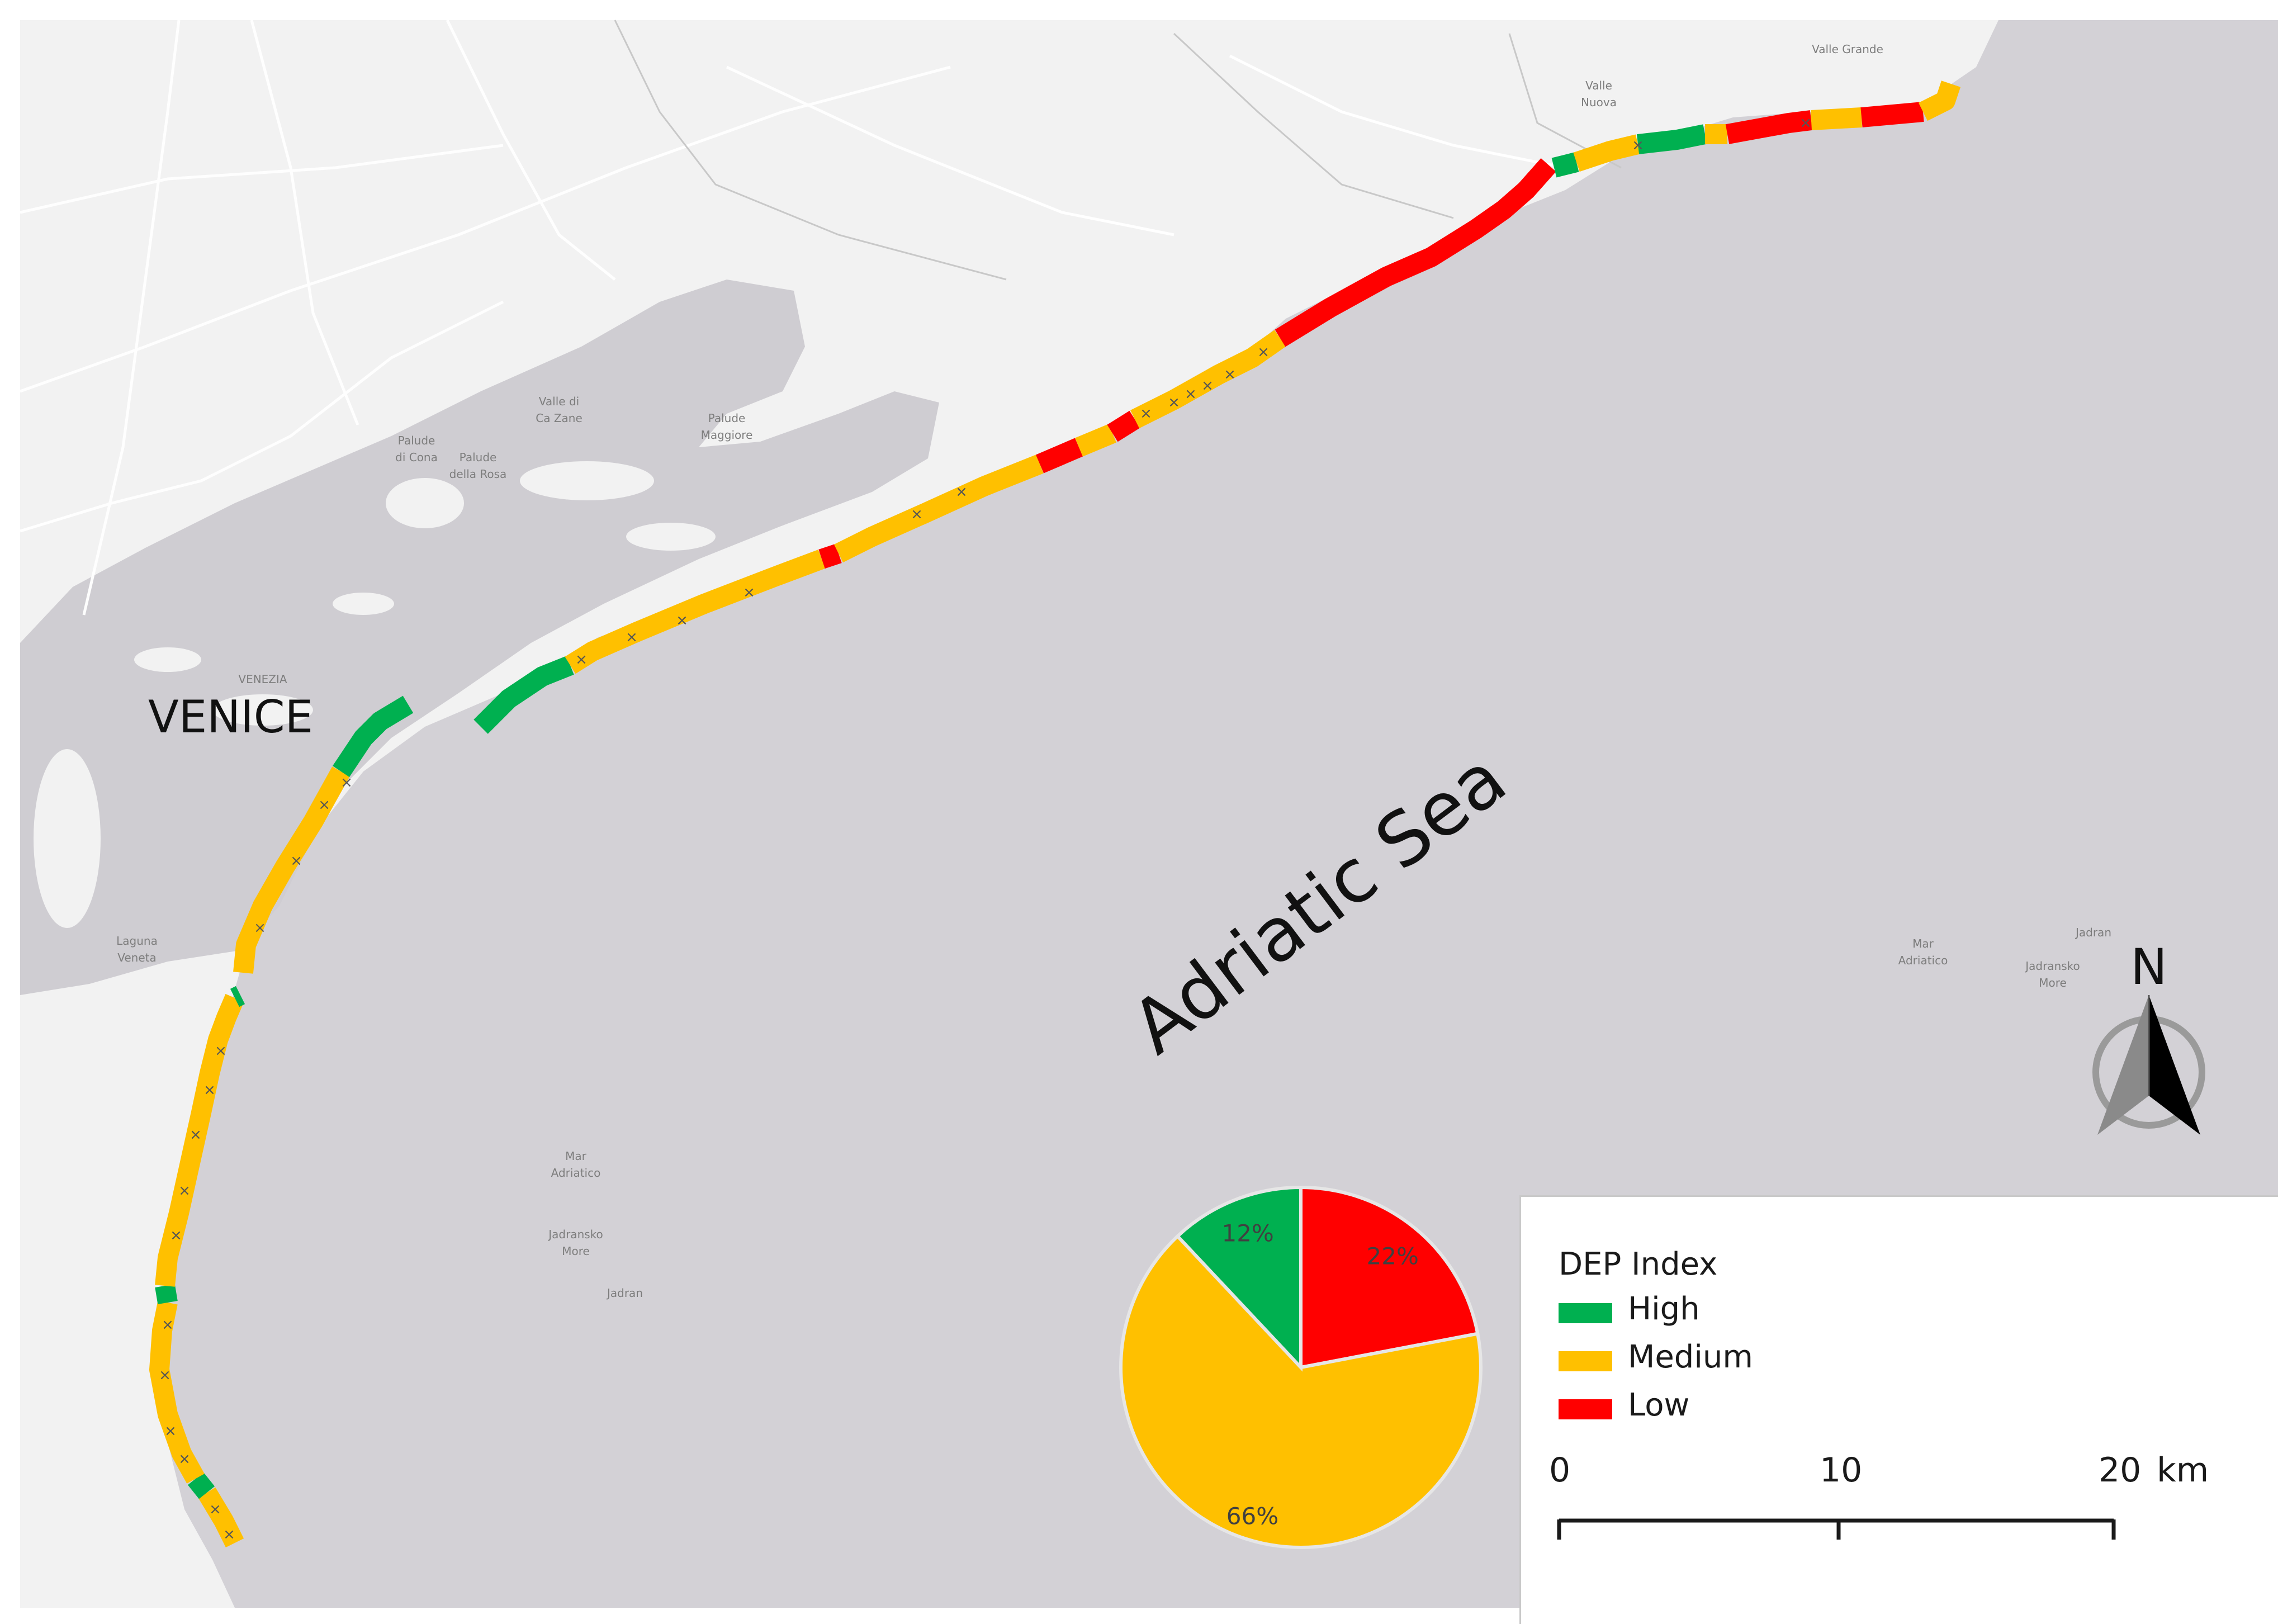  What do you see at coordinates (1247, 1233) in the screenshot?
I see `pie-label-high: 12%` at bounding box center [1247, 1233].